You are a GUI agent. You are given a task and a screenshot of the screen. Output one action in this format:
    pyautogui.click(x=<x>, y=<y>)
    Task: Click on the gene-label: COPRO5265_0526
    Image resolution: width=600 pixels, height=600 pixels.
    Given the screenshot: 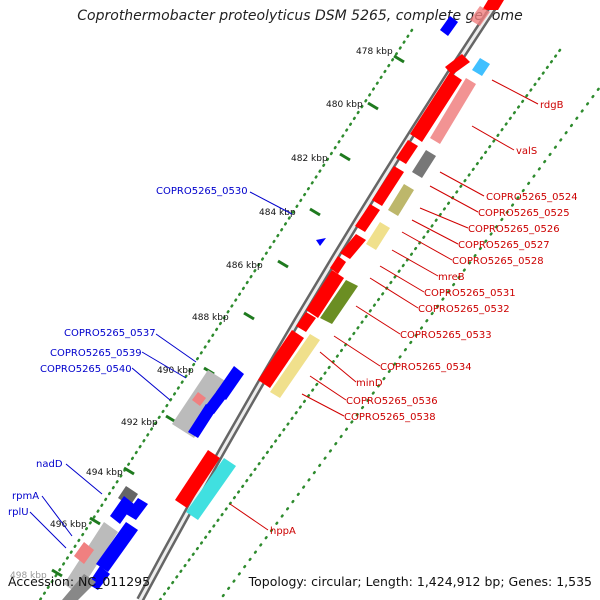 What is the action you would take?
    pyautogui.click(x=514, y=229)
    